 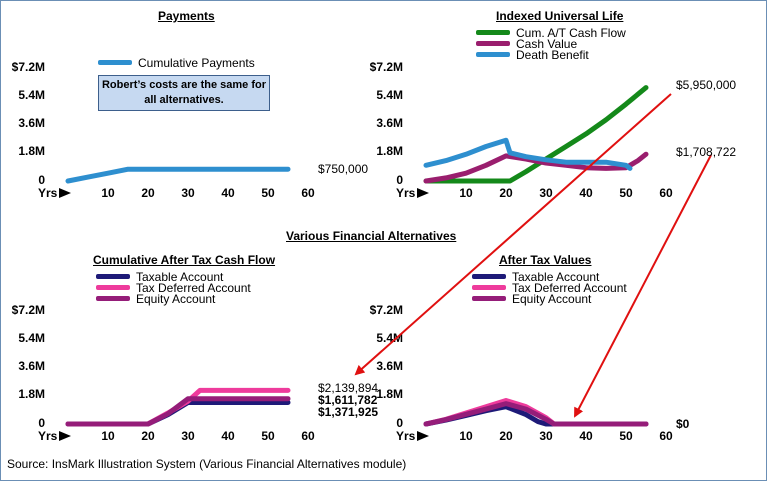 What do you see at coordinates (55, 436) in the screenshot?
I see `x-axis-label-cumulative-at-cash-flow: Yrs` at bounding box center [55, 436].